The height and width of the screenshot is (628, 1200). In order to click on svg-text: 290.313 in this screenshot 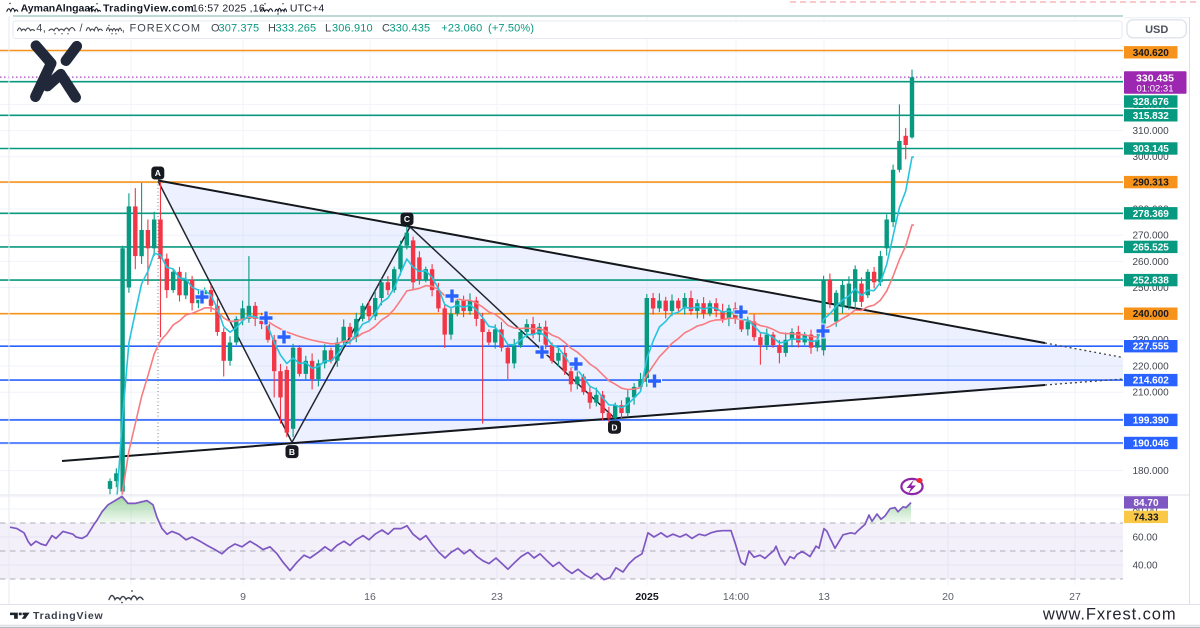, I will do `click(1151, 183)`.